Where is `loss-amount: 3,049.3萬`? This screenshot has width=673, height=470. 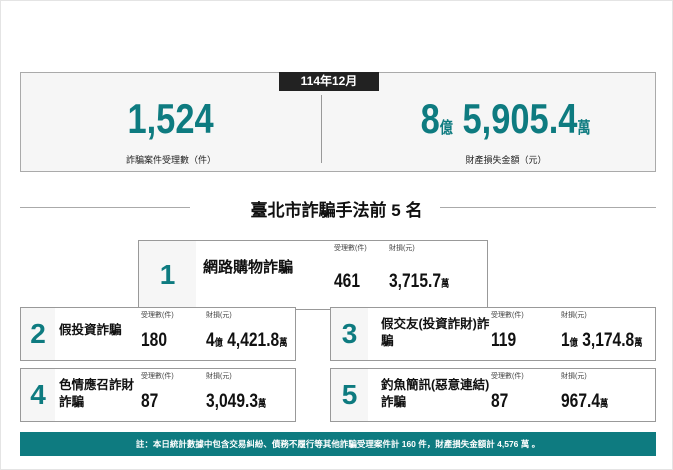 loss-amount: 3,049.3萬 is located at coordinates (236, 401).